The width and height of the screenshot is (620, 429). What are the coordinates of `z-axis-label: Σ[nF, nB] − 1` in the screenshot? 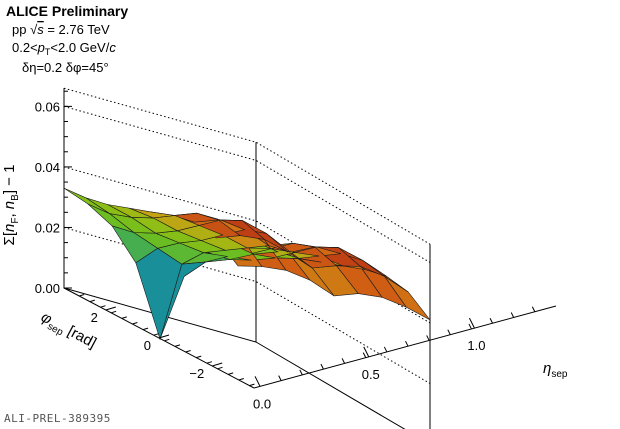 It's located at (11, 205).